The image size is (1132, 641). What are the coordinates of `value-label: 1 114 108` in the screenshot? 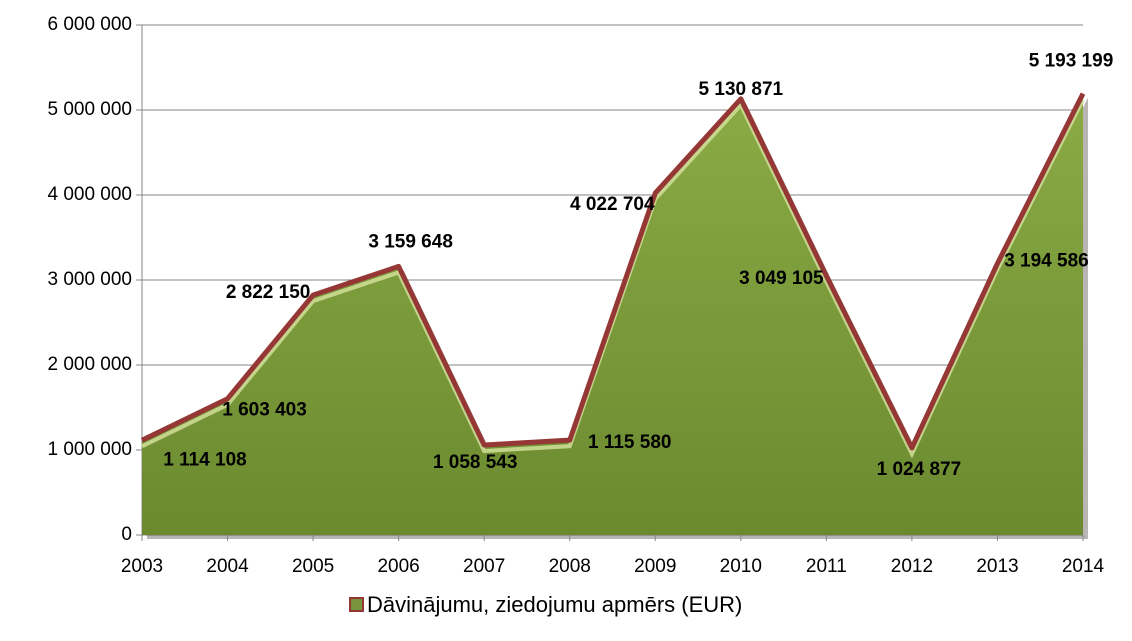 It's located at (204, 459).